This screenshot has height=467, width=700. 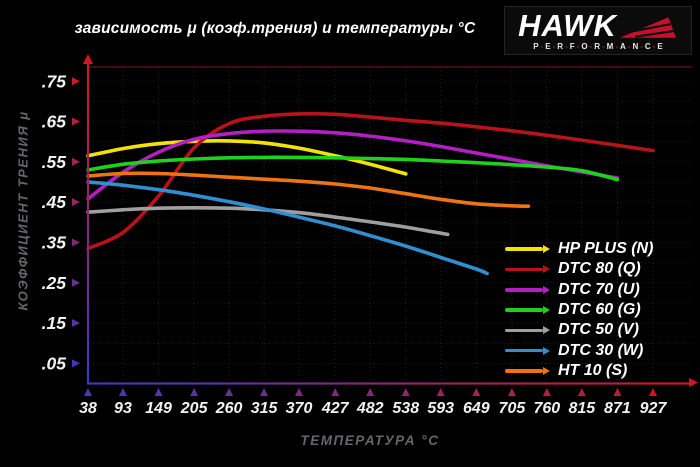 What do you see at coordinates (606, 249) in the screenshot?
I see `legend-label: HP PLUS (N)` at bounding box center [606, 249].